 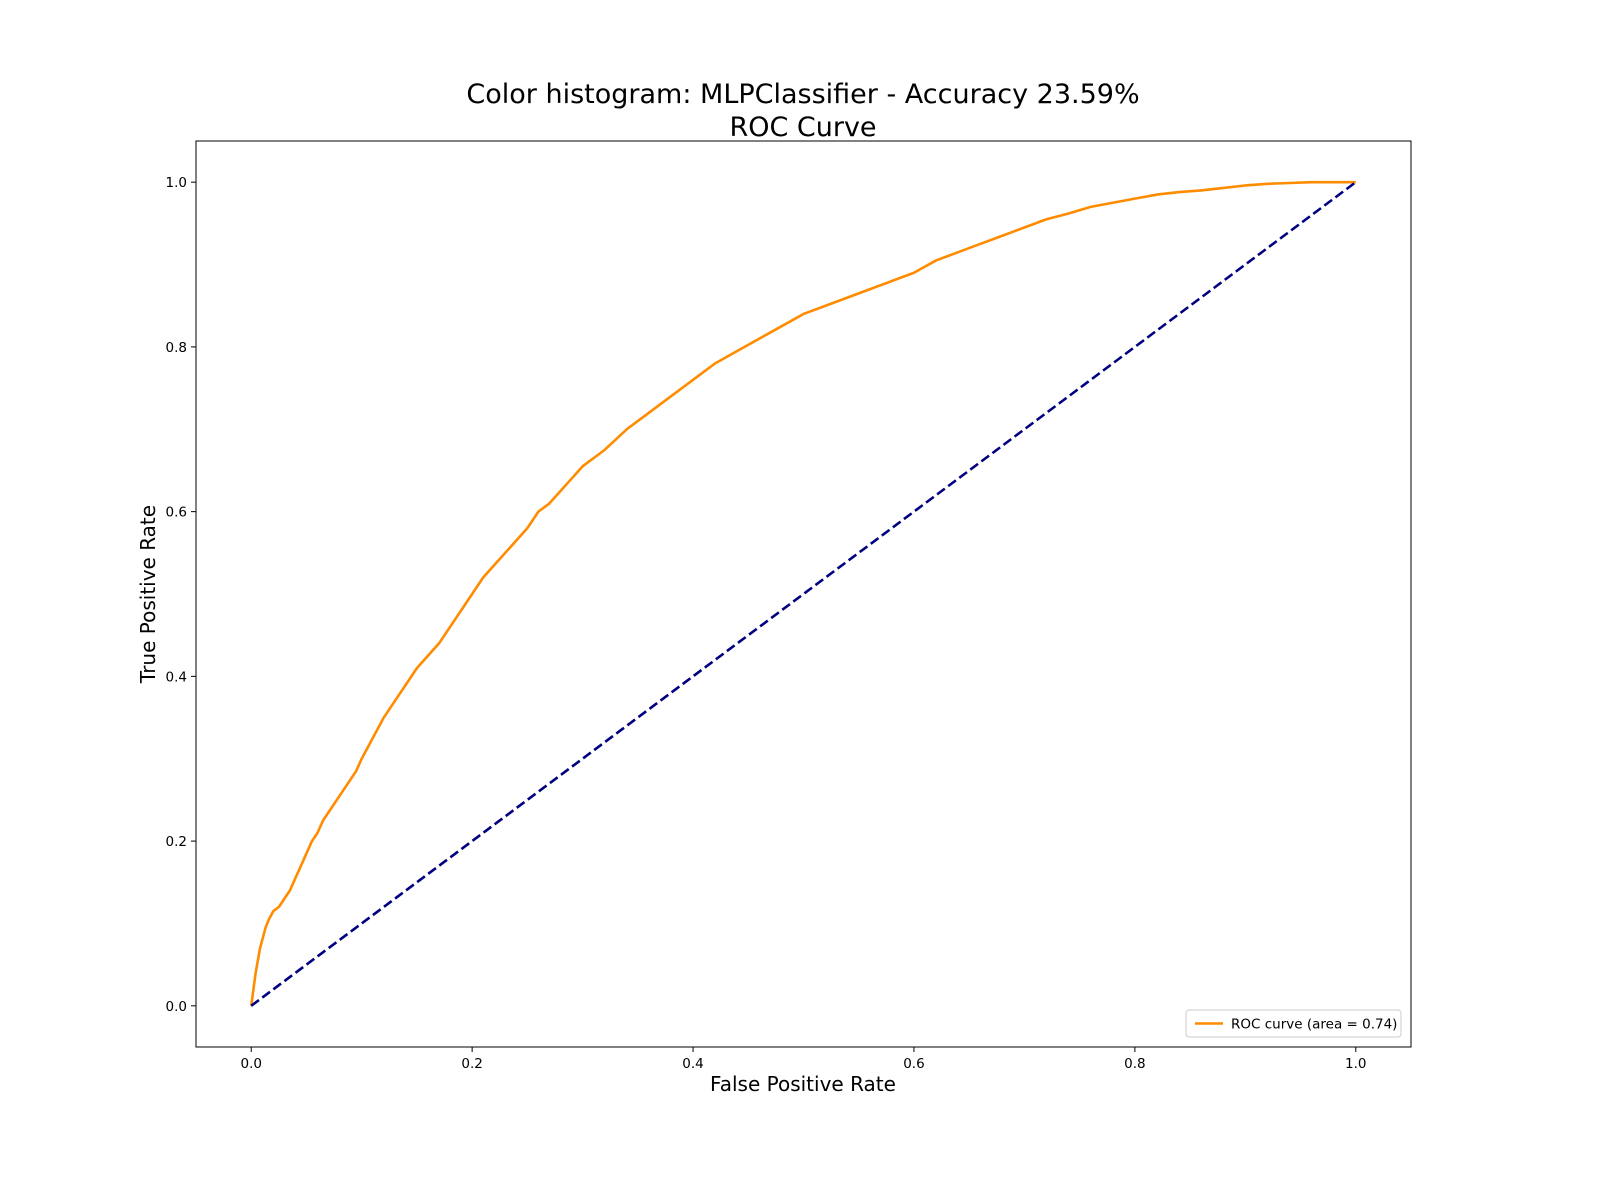 I want to click on y-tick-label: 1.0, so click(x=176, y=183).